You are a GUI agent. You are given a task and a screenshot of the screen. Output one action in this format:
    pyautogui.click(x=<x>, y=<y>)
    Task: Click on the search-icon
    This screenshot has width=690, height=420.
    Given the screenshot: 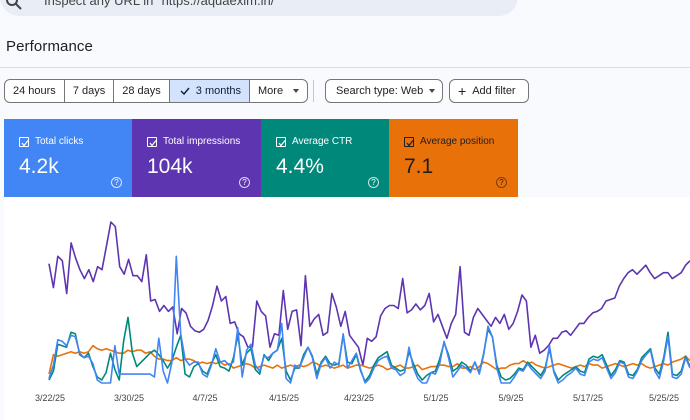 What is the action you would take?
    pyautogui.click(x=14, y=5)
    